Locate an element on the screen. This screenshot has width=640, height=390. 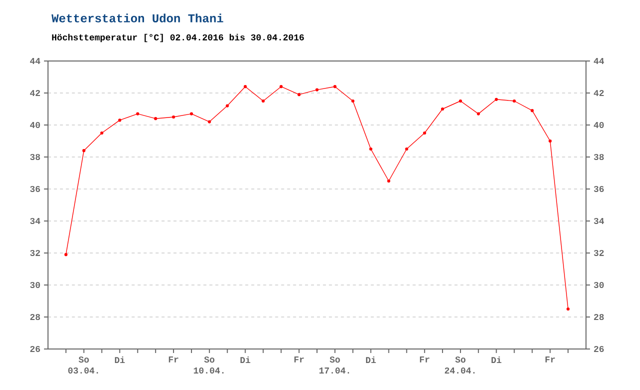
y-tick-label: 28 is located at coordinates (35, 317).